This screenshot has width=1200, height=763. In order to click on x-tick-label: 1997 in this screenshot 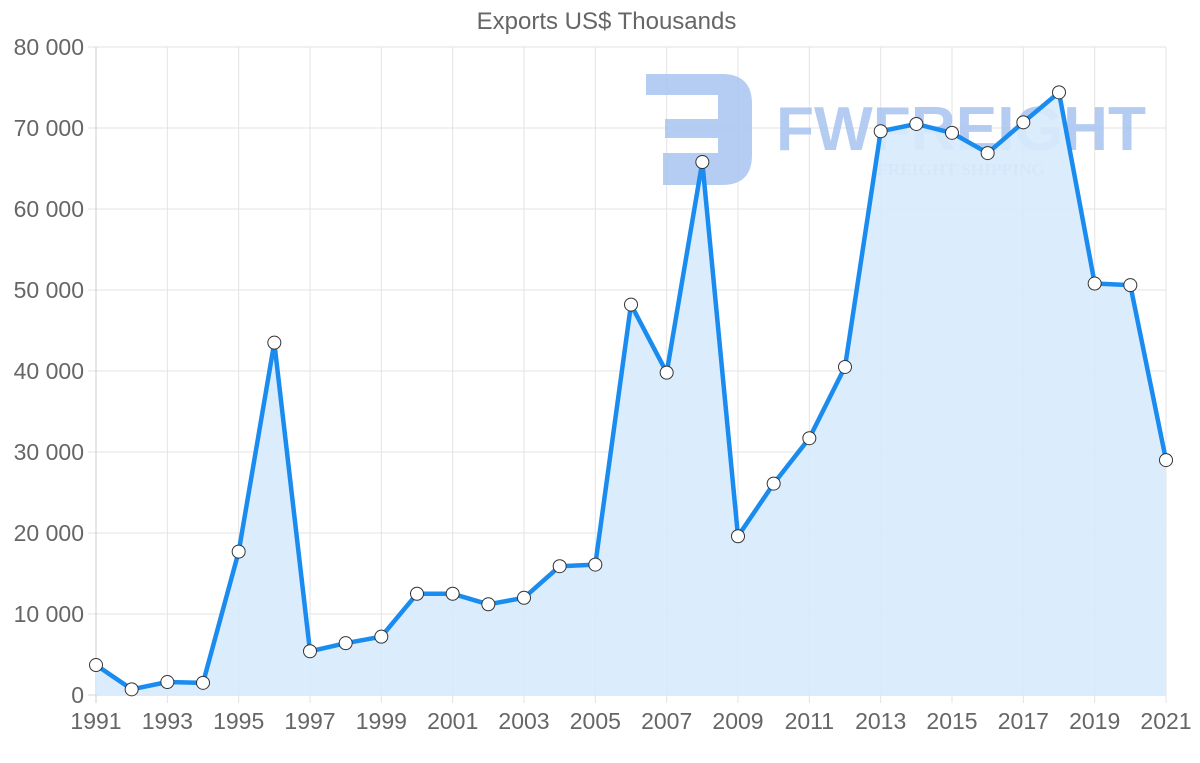, I will do `click(309, 721)`.